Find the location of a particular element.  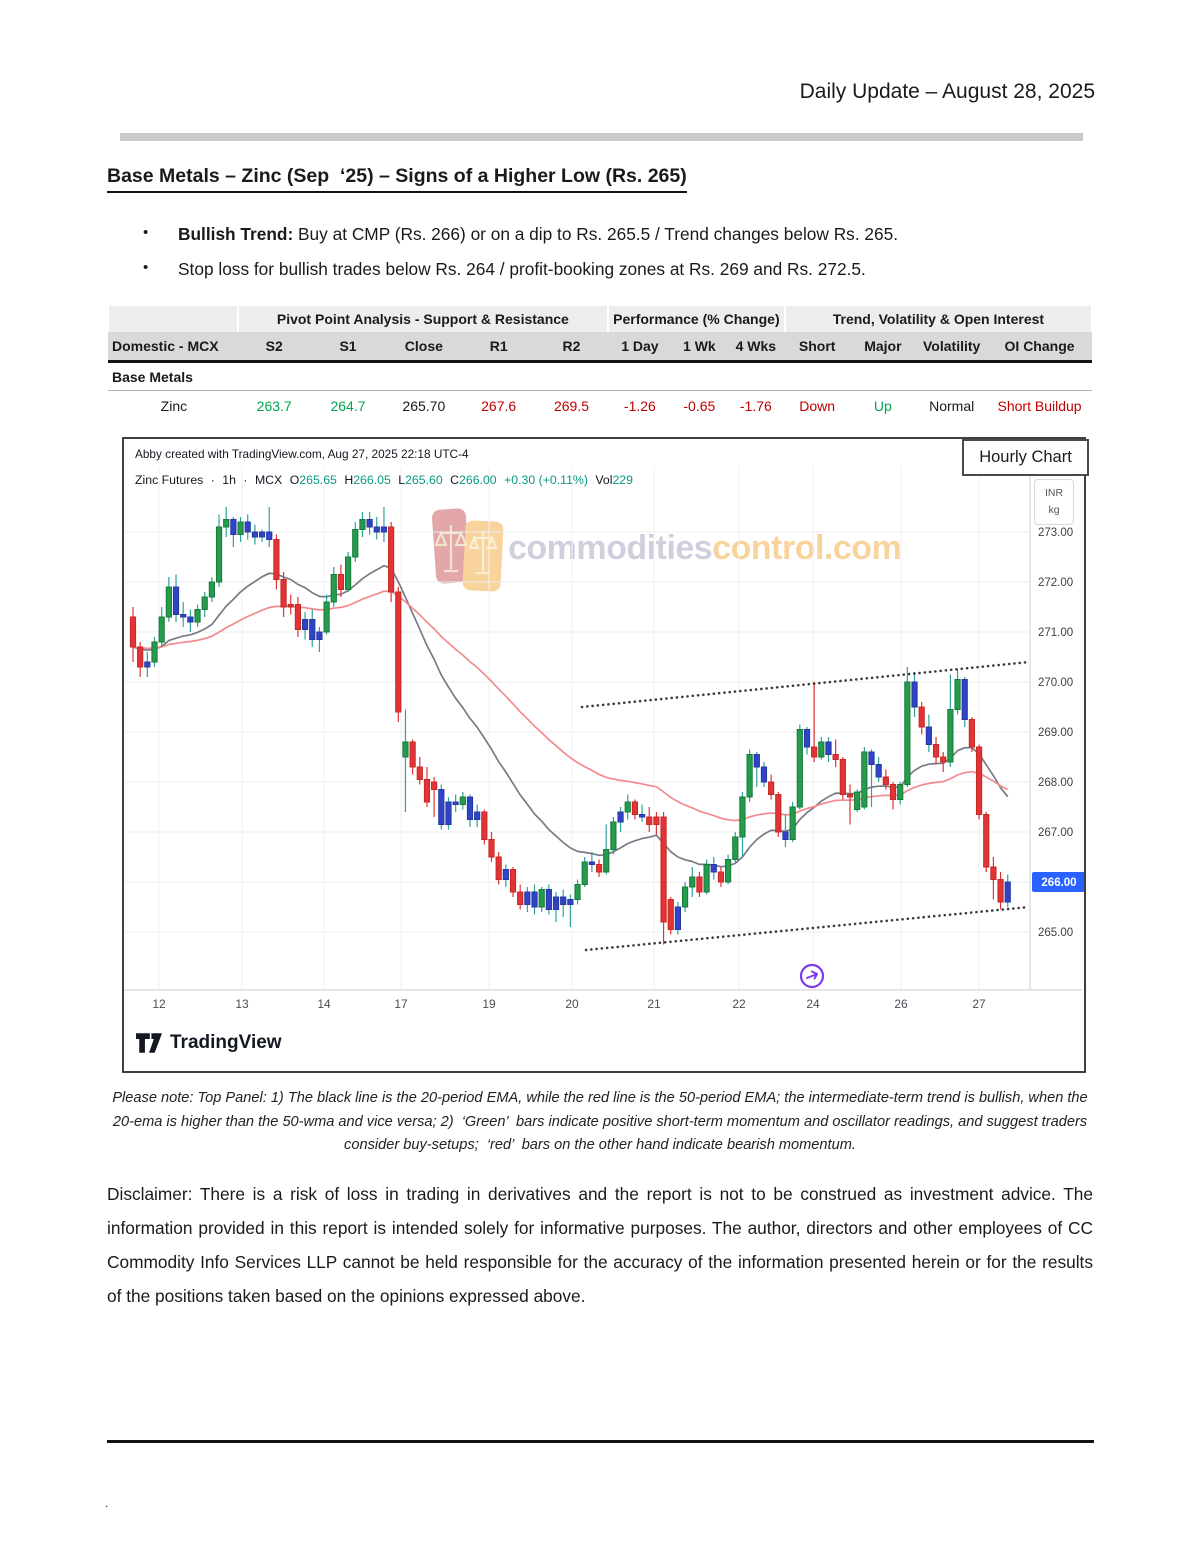

unit-currency: INR is located at coordinates (1054, 493).